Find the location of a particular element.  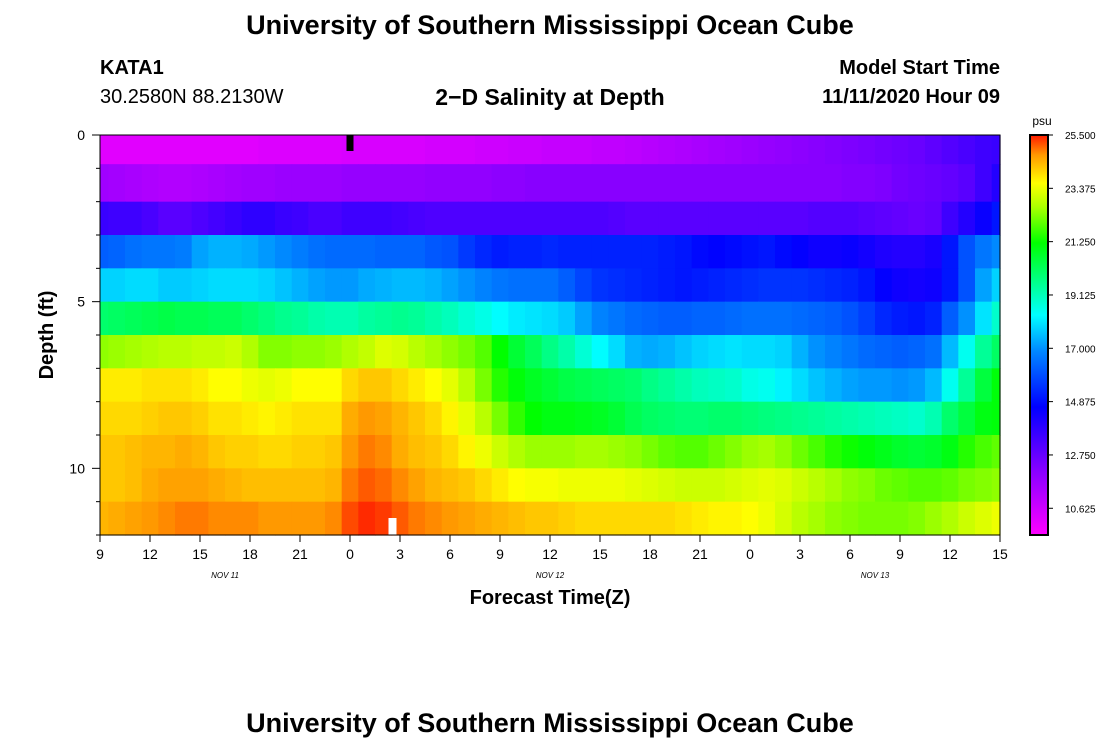

y-axis: 0 5 10 is located at coordinates (85, 331).